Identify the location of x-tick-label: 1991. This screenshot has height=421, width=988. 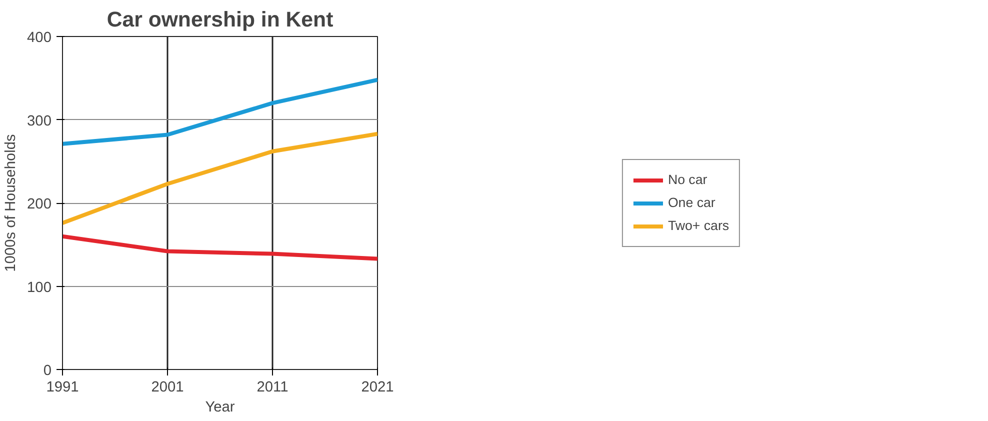
(62, 388).